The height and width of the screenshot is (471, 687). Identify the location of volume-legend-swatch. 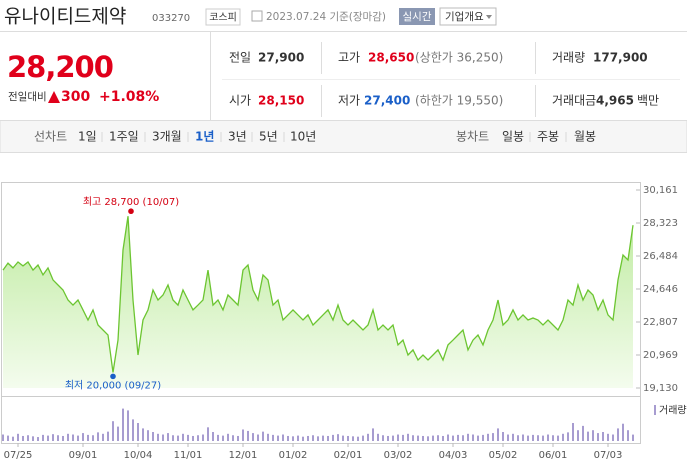
(655, 410).